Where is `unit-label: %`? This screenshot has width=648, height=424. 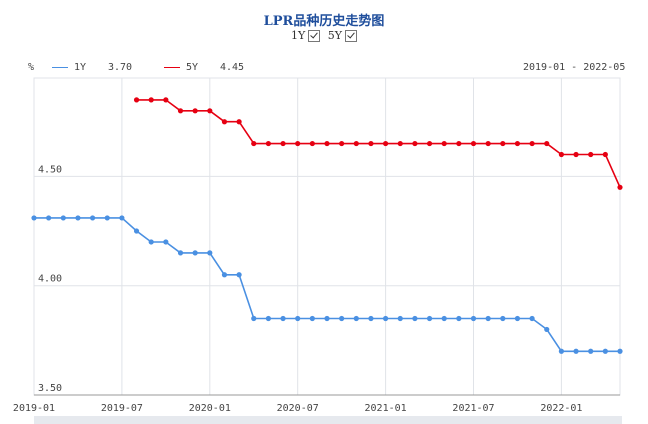
unit-label: % is located at coordinates (31, 67).